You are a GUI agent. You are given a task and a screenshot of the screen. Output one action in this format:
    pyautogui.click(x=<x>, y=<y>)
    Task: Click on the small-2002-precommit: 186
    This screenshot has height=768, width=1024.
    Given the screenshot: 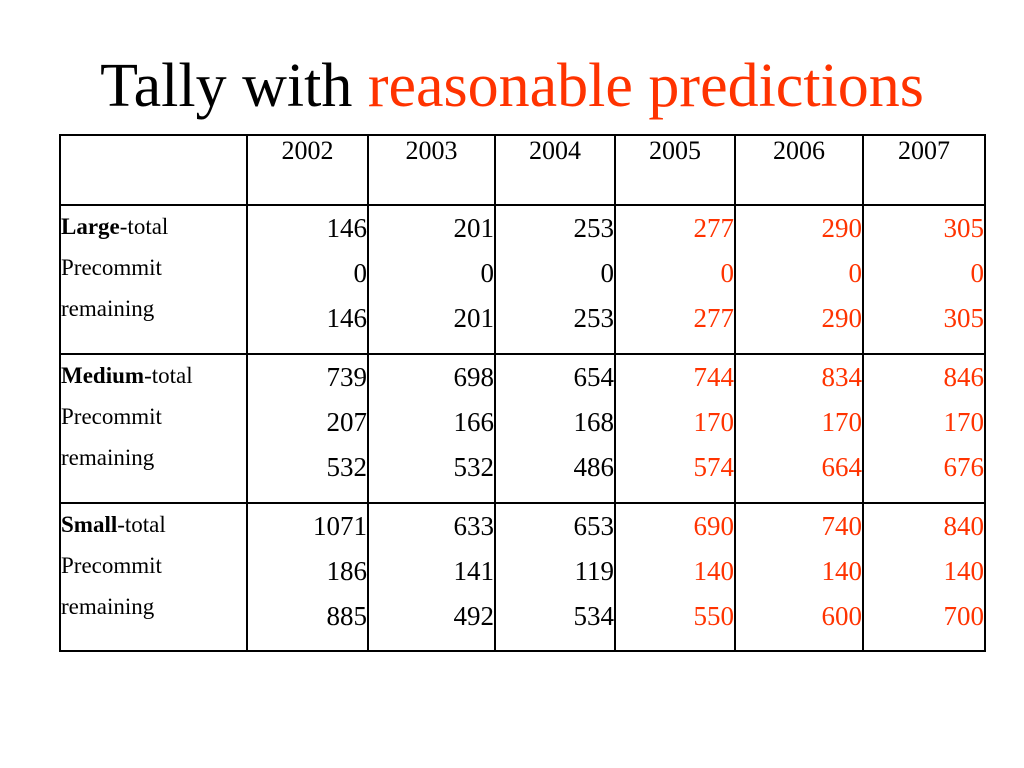 What is the action you would take?
    pyautogui.click(x=347, y=571)
    